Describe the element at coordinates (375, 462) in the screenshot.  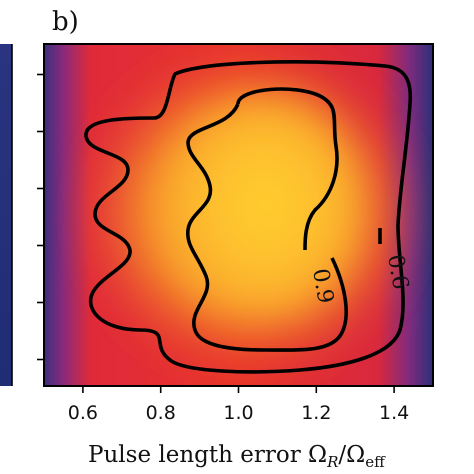
I see `x-axis-label-sub-eff: eff` at that location.